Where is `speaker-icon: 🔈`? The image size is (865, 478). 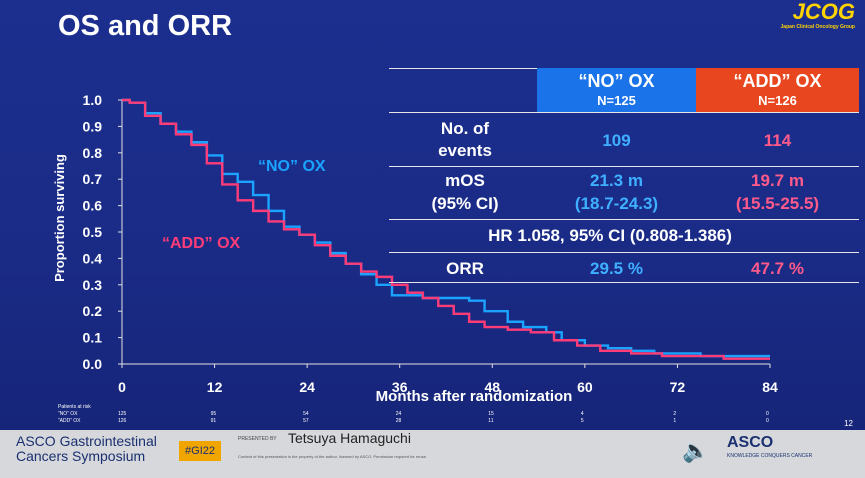 speaker-icon: 🔈 is located at coordinates (696, 450).